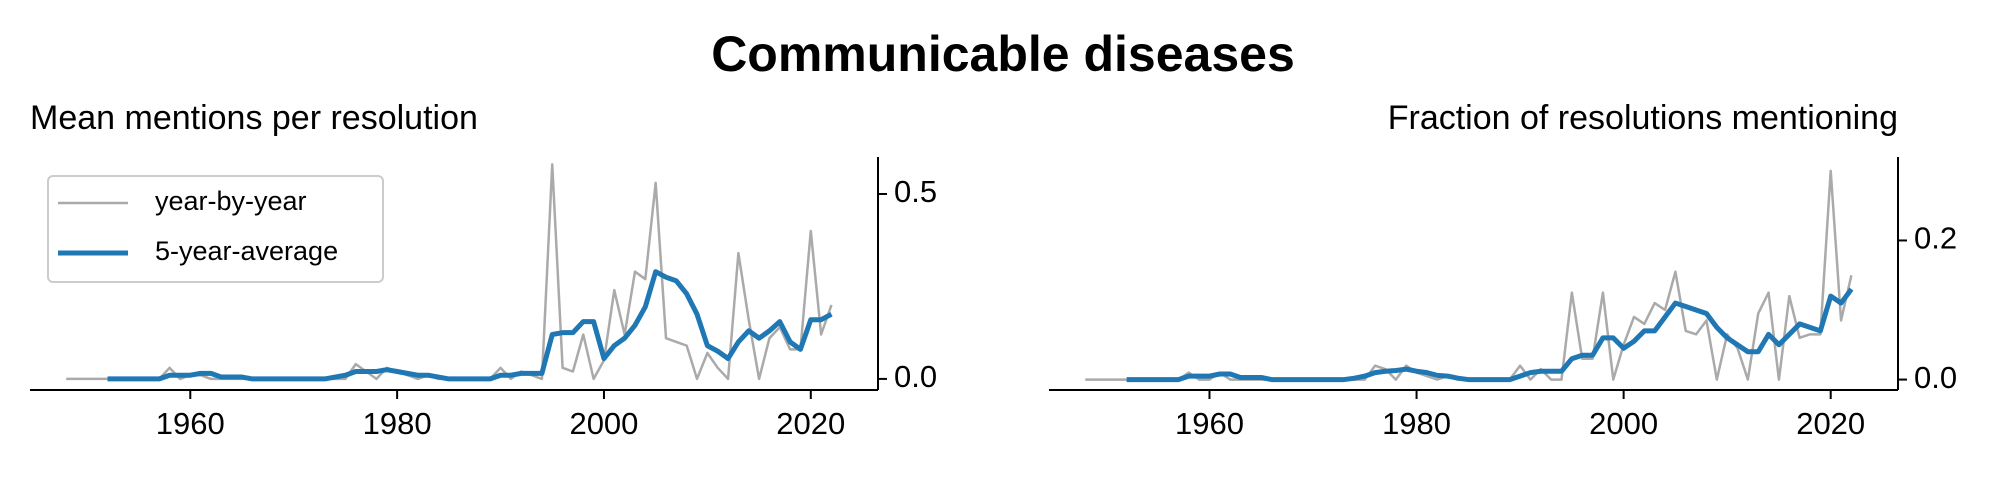 This screenshot has width=2006, height=489. I want to click on chart-subtitle: Fraction of resolutions mentioning, so click(1643, 118).